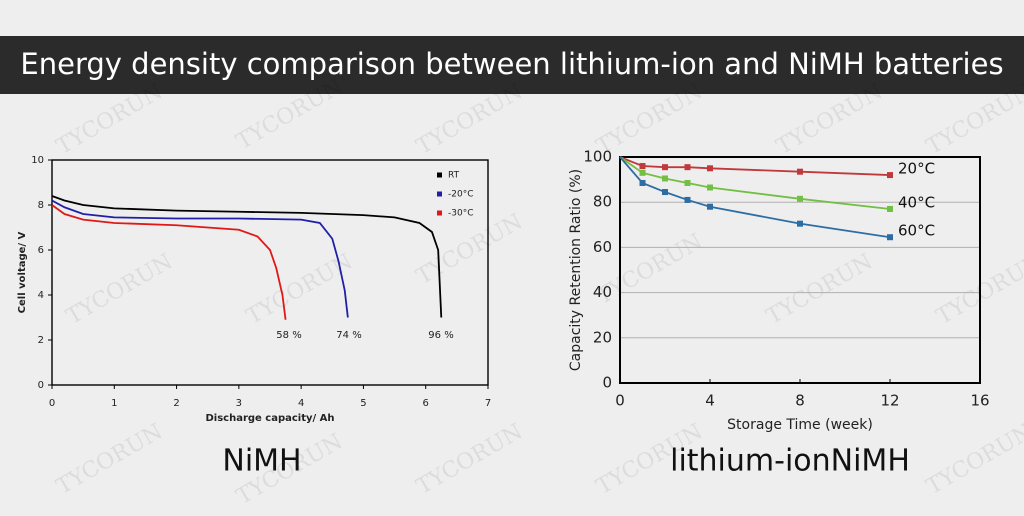 The image size is (1024, 516). What do you see at coordinates (37, 160) in the screenshot?
I see `y-tick-label: 10` at bounding box center [37, 160].